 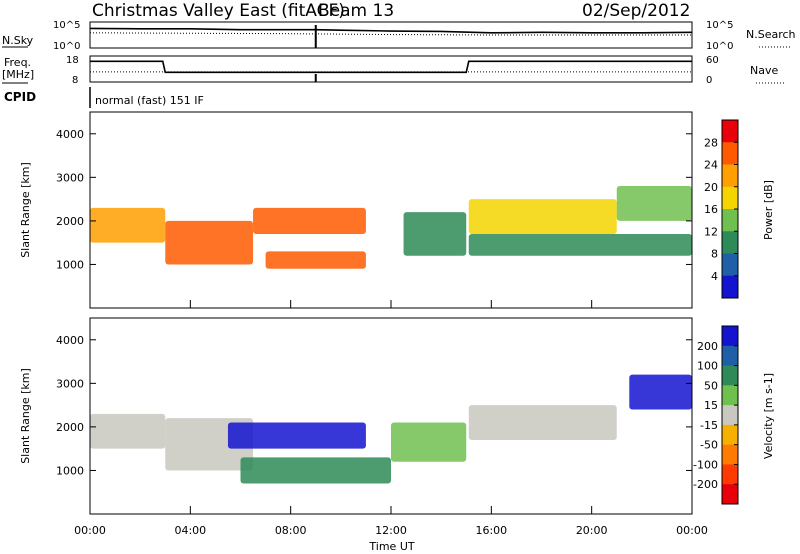 What do you see at coordinates (771, 34) in the screenshot?
I see `noise-right-label: N.Search` at bounding box center [771, 34].